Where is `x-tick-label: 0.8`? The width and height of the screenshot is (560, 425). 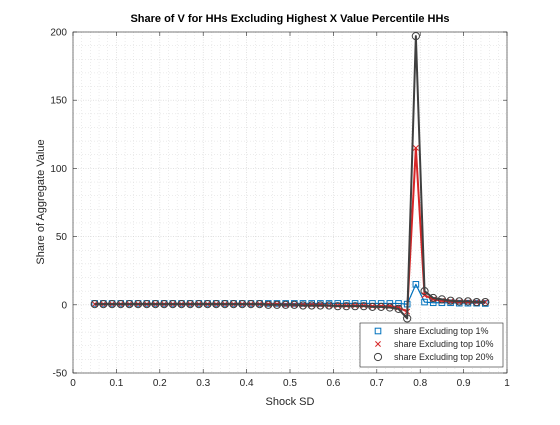 x-tick-label: 0.8 is located at coordinates (420, 383).